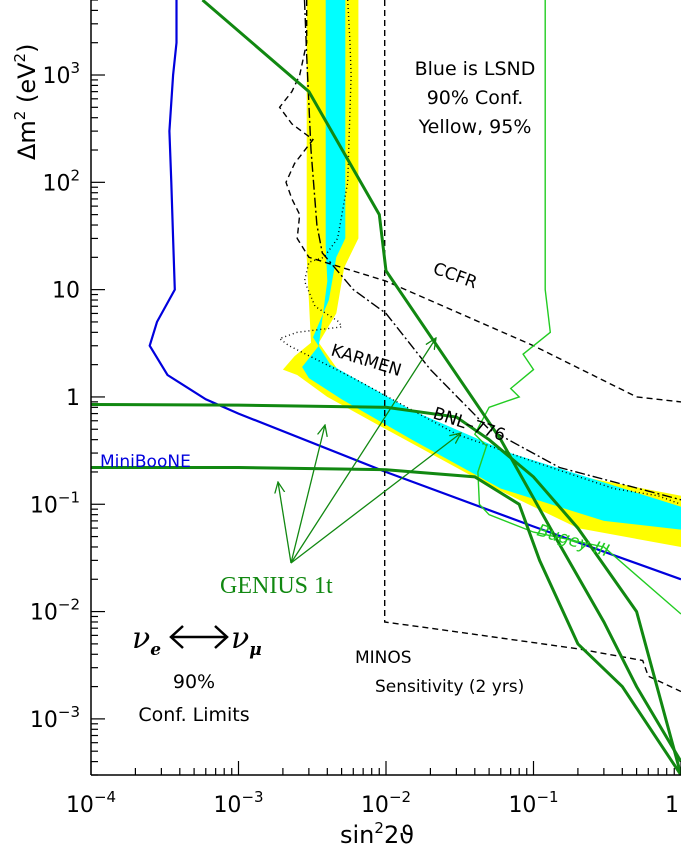 This screenshot has height=853, width=681. I want to click on x-tick-label: 10⁻⁴, so click(91, 803).